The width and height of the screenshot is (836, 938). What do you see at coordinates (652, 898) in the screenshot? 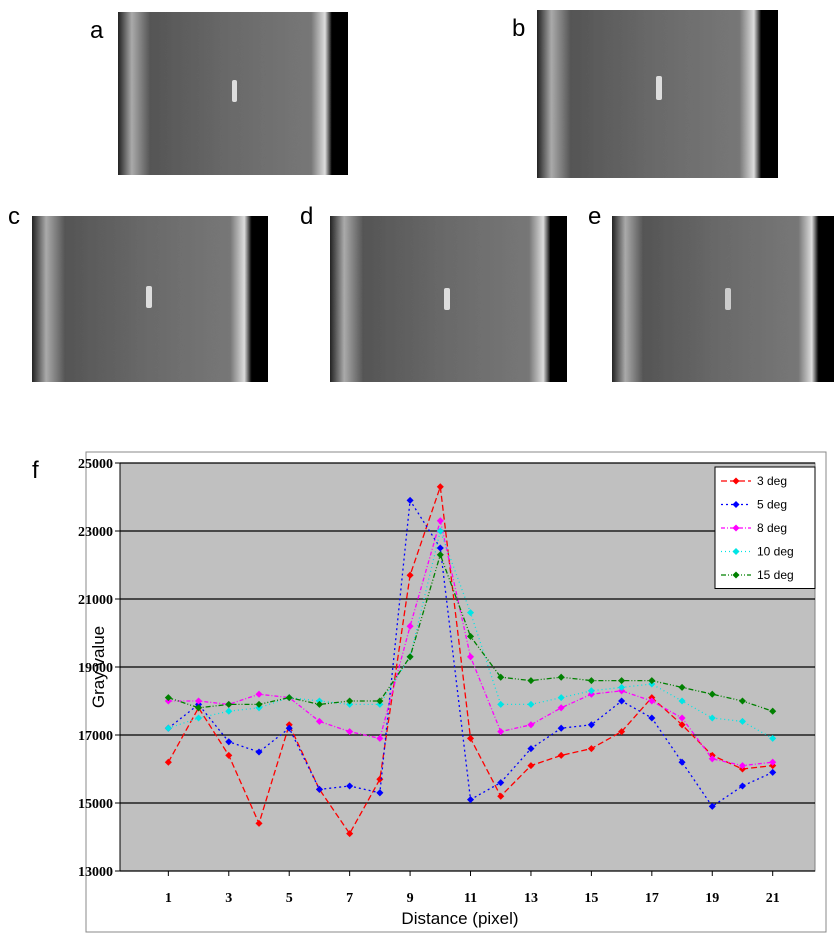
I see `x-tick-label: 17` at bounding box center [652, 898].